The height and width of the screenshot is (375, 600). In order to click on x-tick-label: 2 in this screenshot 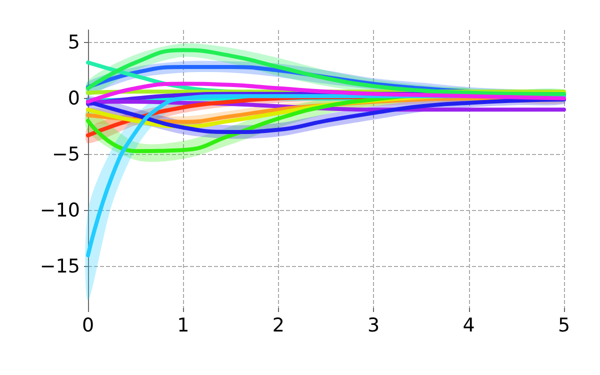, I will do `click(278, 325)`.